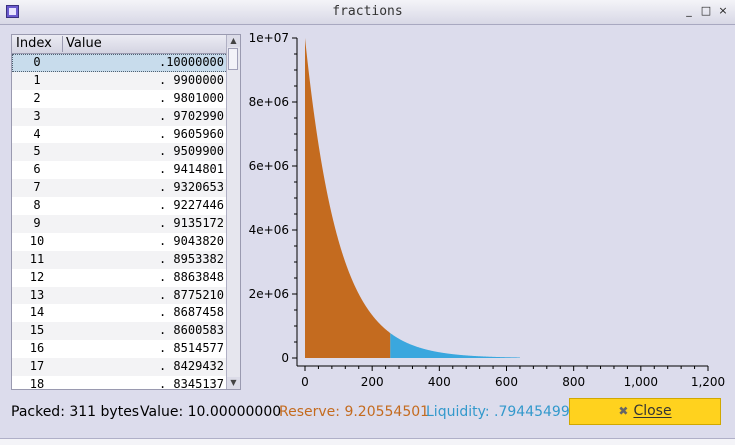  What do you see at coordinates (233, 41) in the screenshot?
I see `scroll-up-icon: ▲` at bounding box center [233, 41].